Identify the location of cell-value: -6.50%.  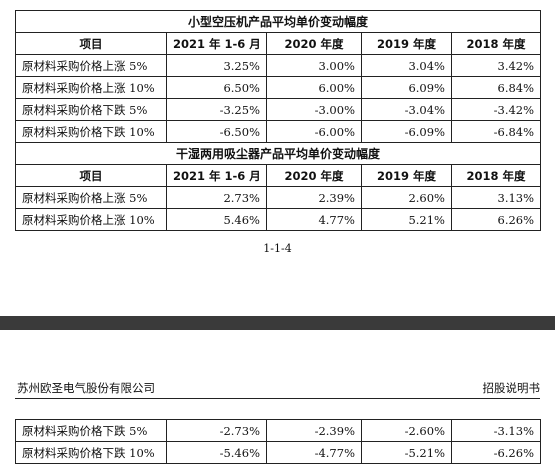
(216, 131).